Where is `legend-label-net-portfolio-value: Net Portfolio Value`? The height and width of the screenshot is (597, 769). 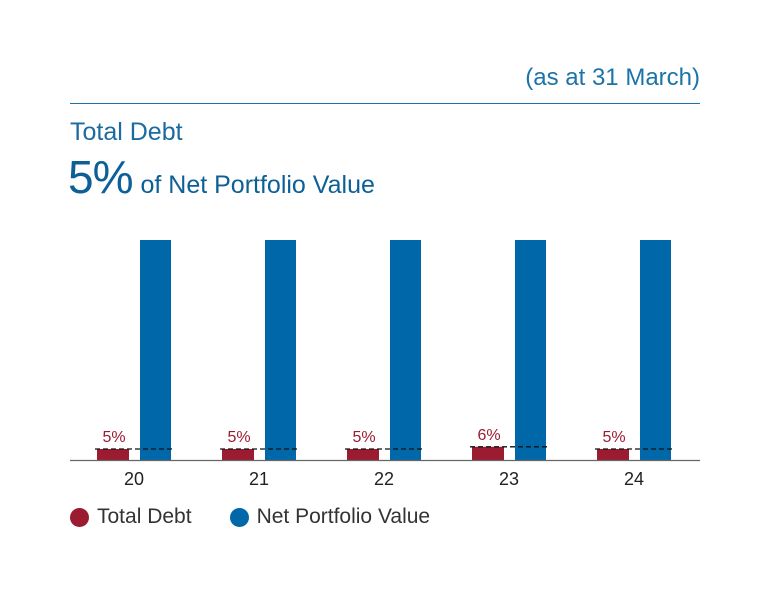 legend-label-net-portfolio-value: Net Portfolio Value is located at coordinates (343, 516).